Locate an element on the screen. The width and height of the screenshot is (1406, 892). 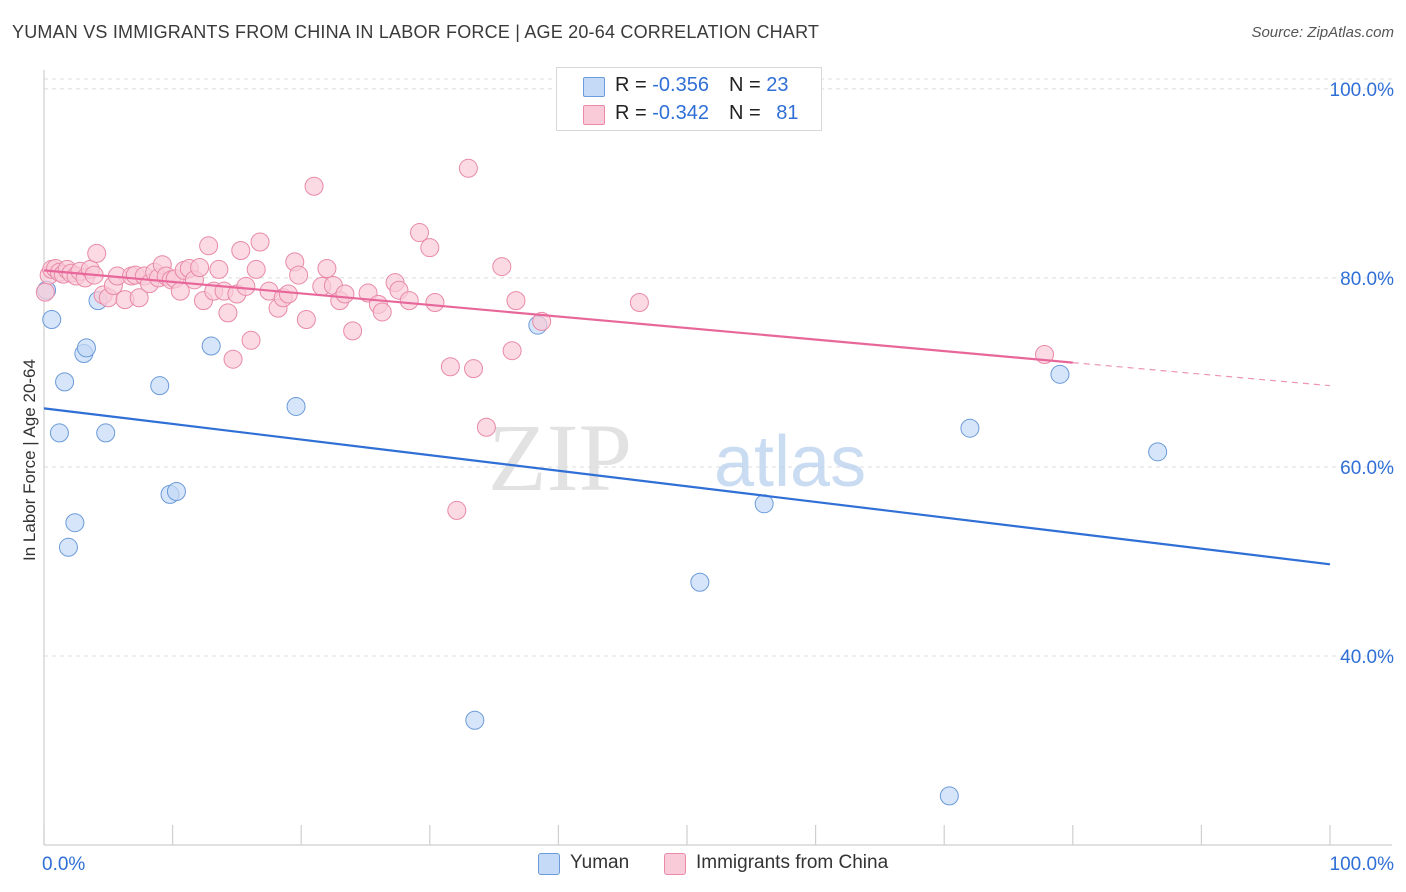
source-label: Source: ZipAtlas.com is located at coordinates (1322, 32).